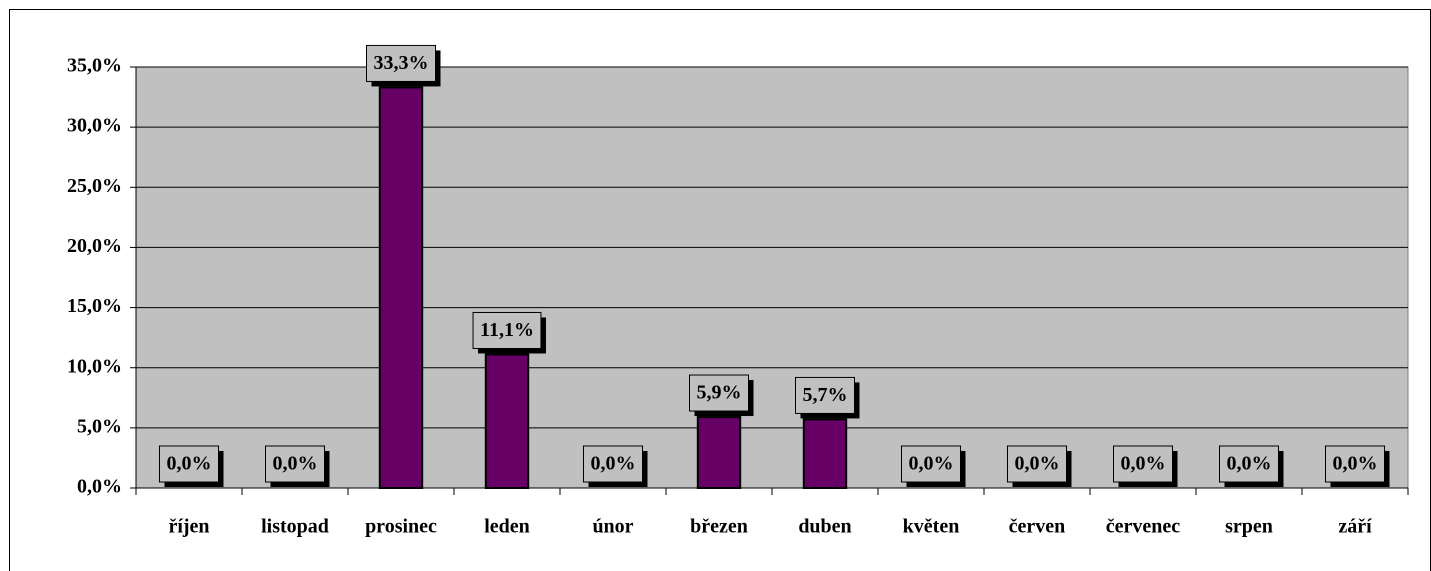 Image resolution: width=1431 pixels, height=571 pixels. I want to click on x-tick-label: březen, so click(719, 527).